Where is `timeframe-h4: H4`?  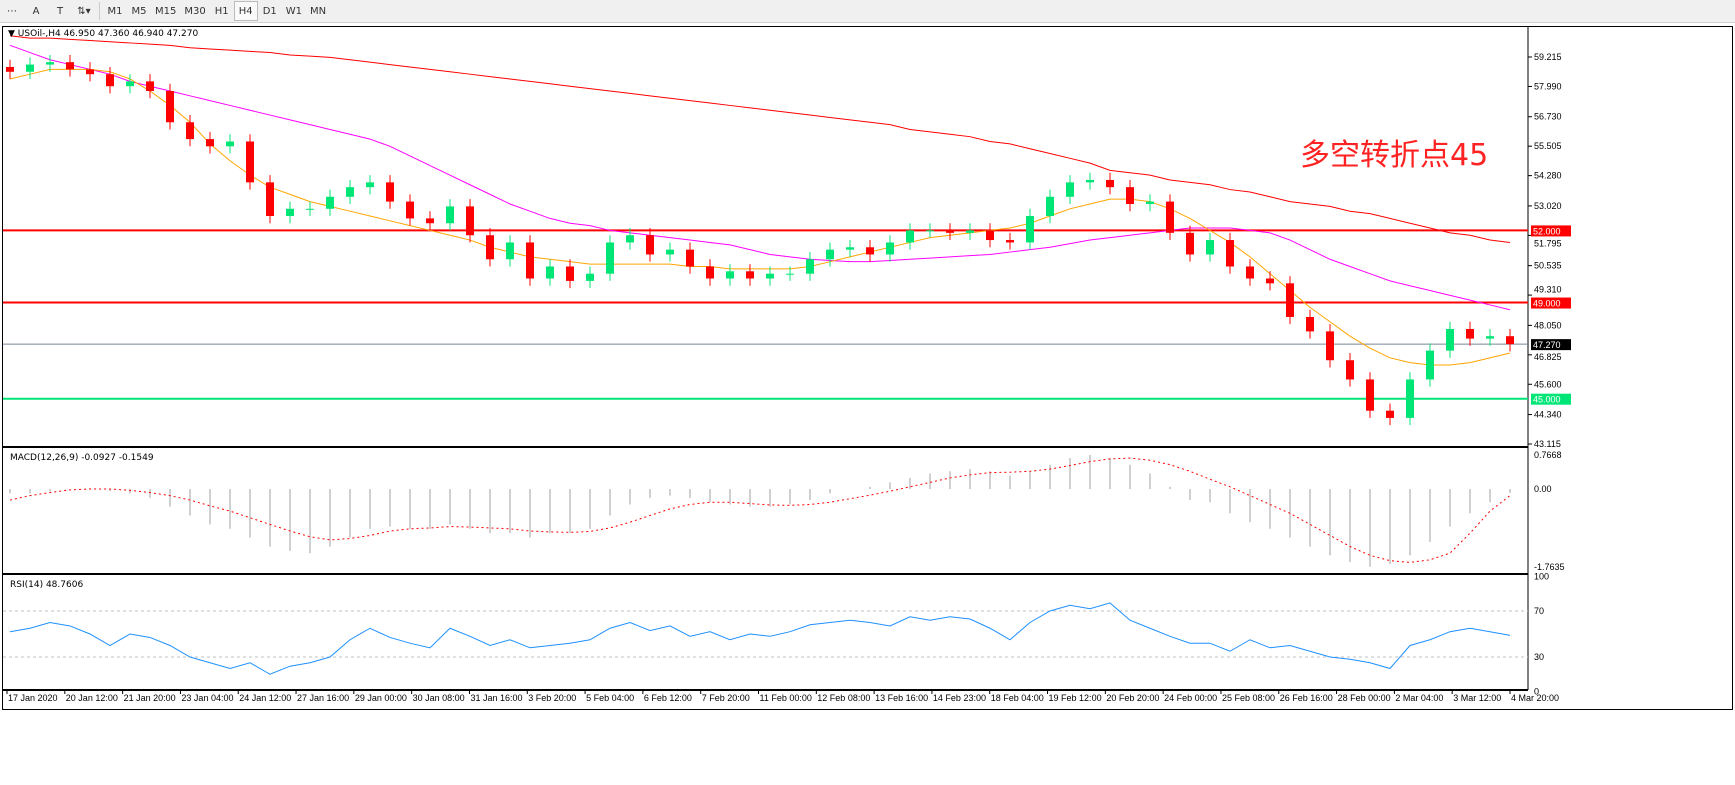
timeframe-h4: H4 is located at coordinates (245, 11).